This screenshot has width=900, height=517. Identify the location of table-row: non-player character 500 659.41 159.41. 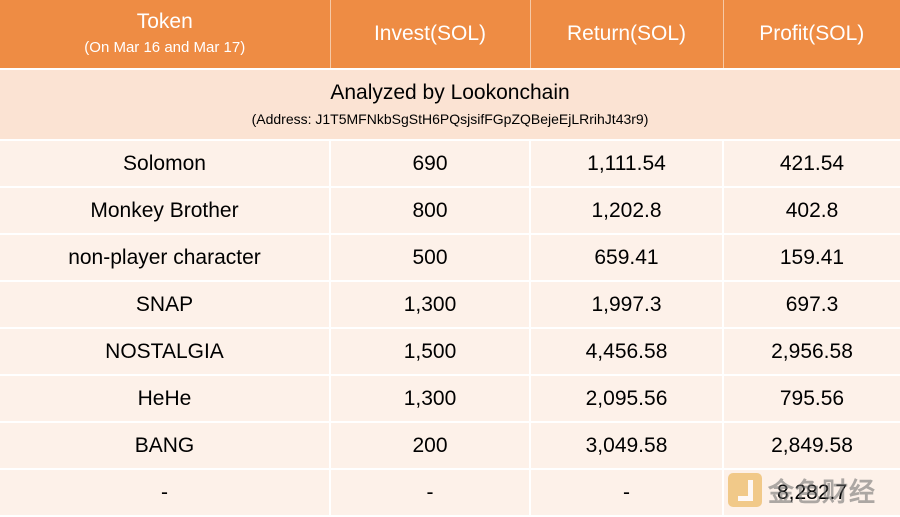
(450, 258).